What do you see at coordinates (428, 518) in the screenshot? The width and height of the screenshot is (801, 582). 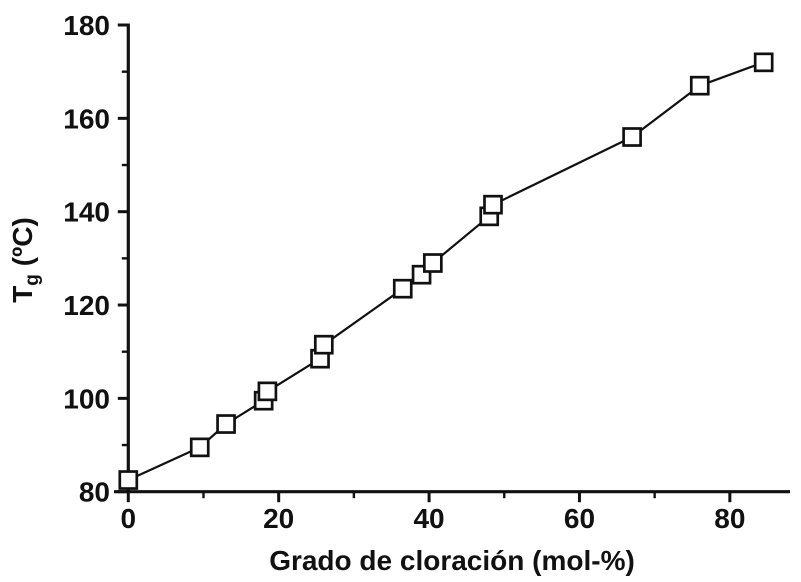 I see `x-tick-label: 40` at bounding box center [428, 518].